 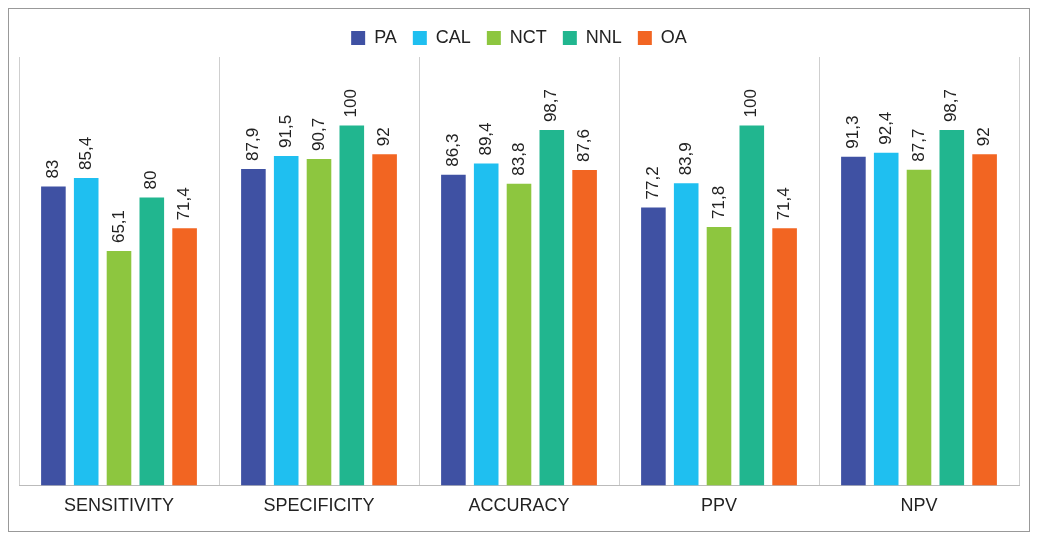 What do you see at coordinates (319, 505) in the screenshot?
I see `x-tick-label: SPECIFICITY` at bounding box center [319, 505].